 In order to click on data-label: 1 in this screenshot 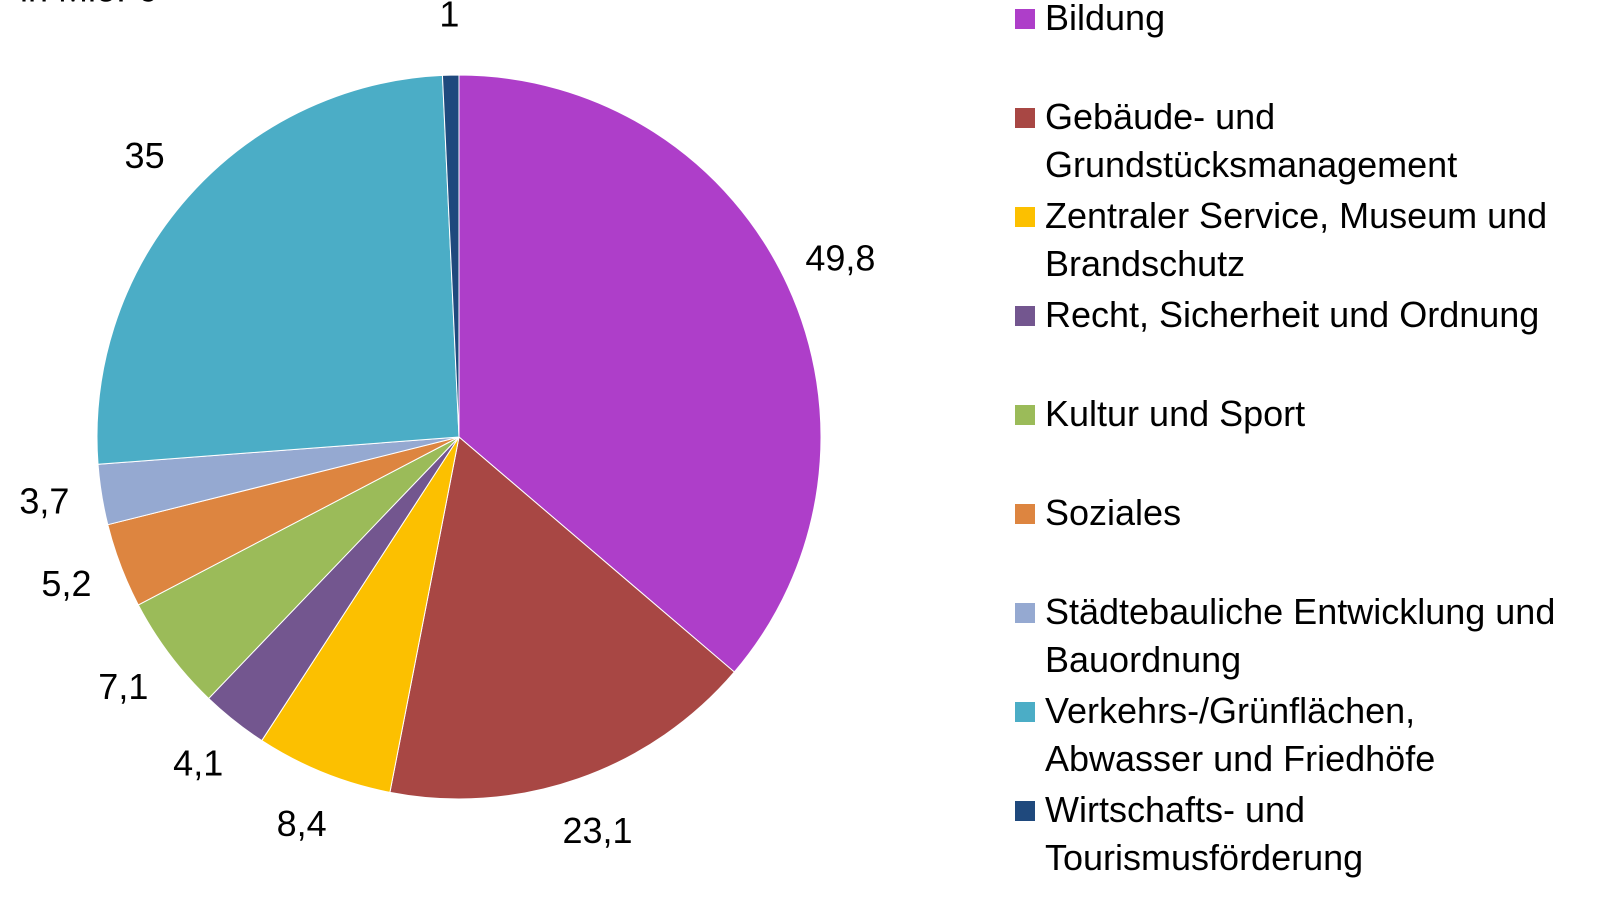, I will do `click(449, 17)`.